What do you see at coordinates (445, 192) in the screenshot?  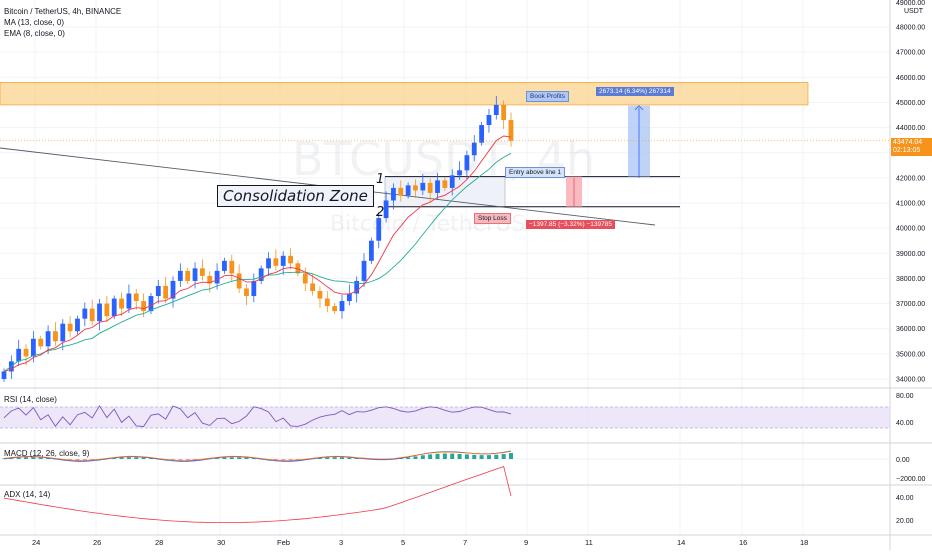 I see `consolidation-rectangle` at bounding box center [445, 192].